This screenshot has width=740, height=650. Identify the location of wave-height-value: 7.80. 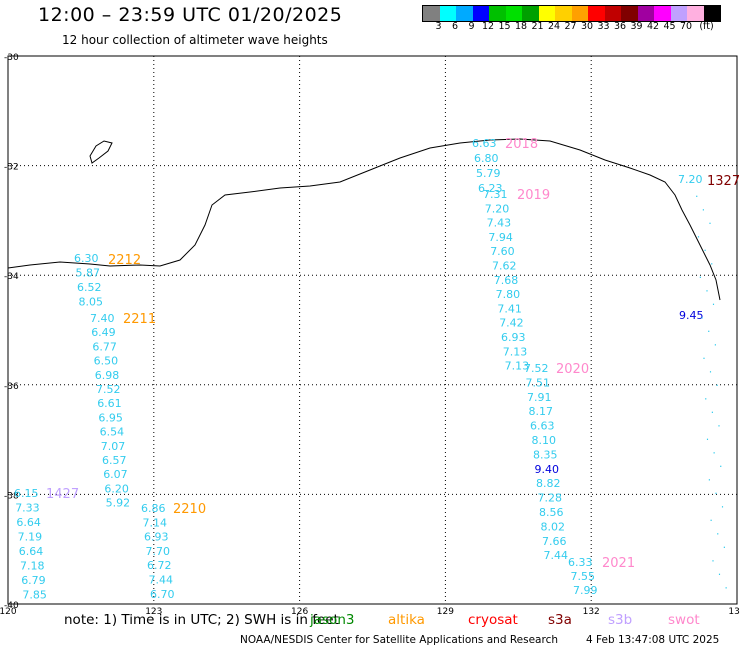
(508, 294).